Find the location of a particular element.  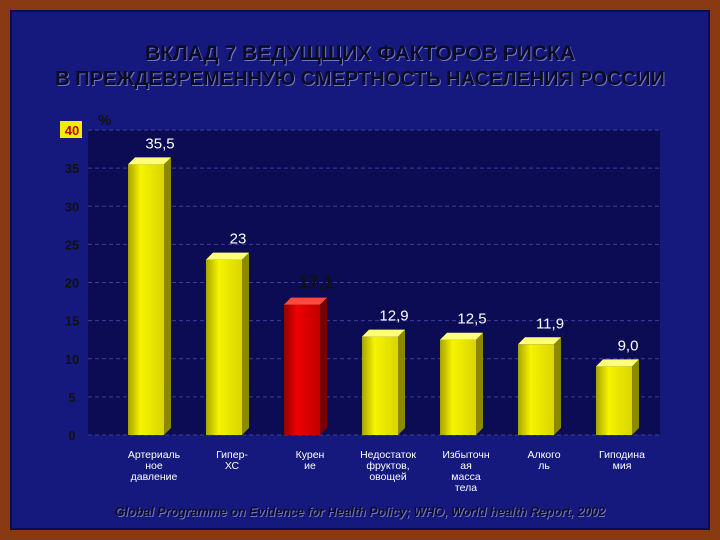

value-label: 11,9 is located at coordinates (550, 323).